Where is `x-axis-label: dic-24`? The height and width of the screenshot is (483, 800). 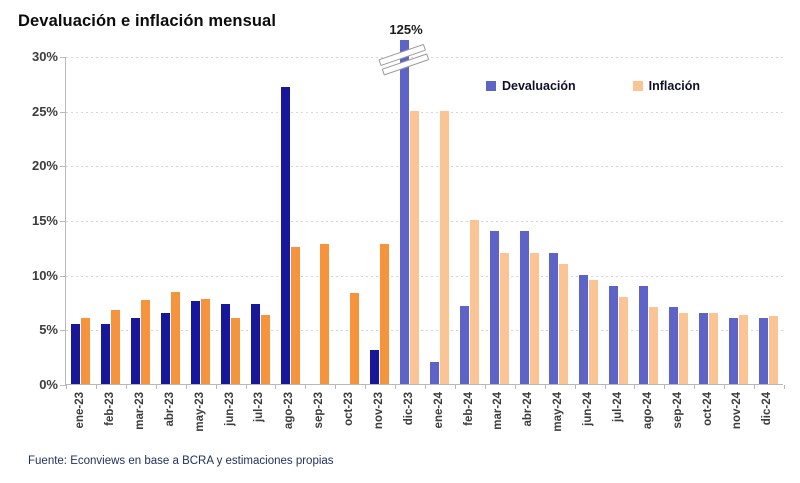
x-axis-label: dic-24 is located at coordinates (767, 409).